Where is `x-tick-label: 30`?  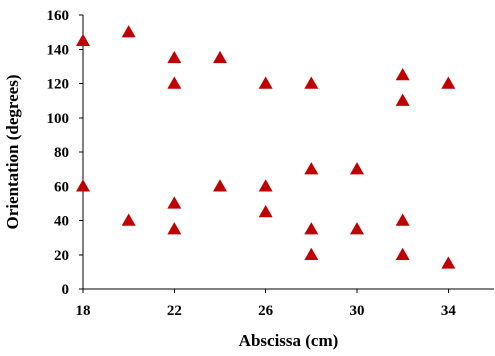
x-tick-label: 30 is located at coordinates (357, 311).